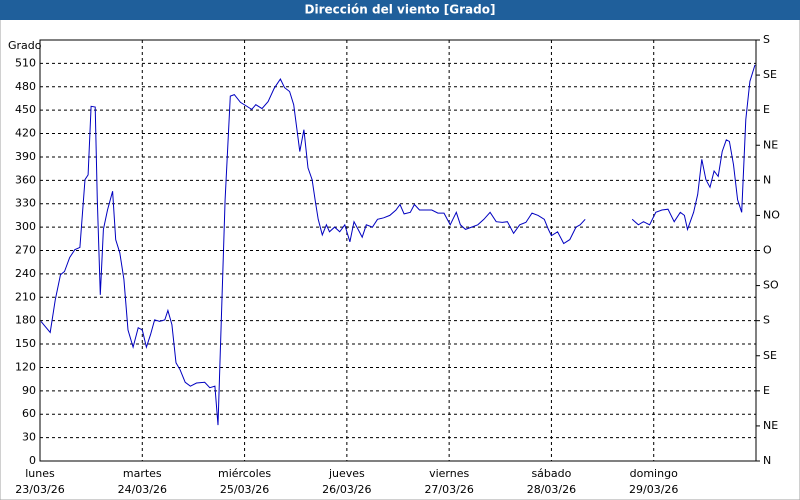 The width and height of the screenshot is (800, 500). I want to click on y-tick-label: 420, so click(25, 133).